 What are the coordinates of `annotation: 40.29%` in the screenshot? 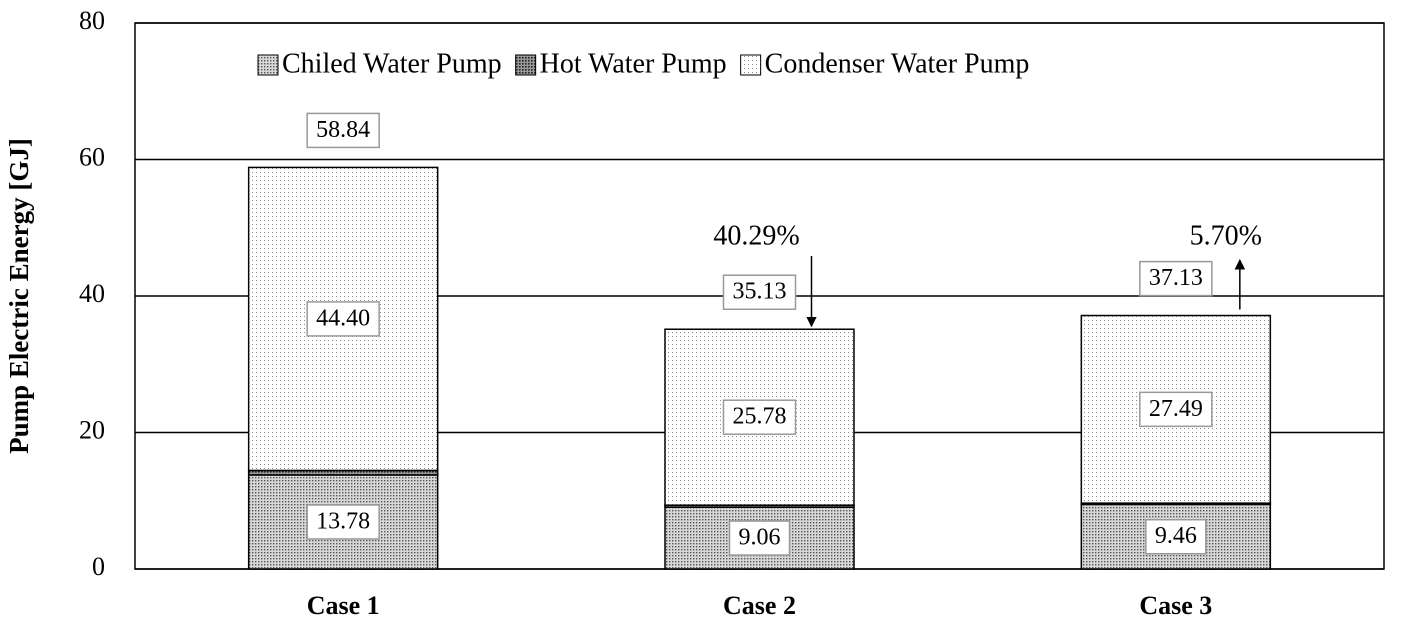 It's located at (756, 235).